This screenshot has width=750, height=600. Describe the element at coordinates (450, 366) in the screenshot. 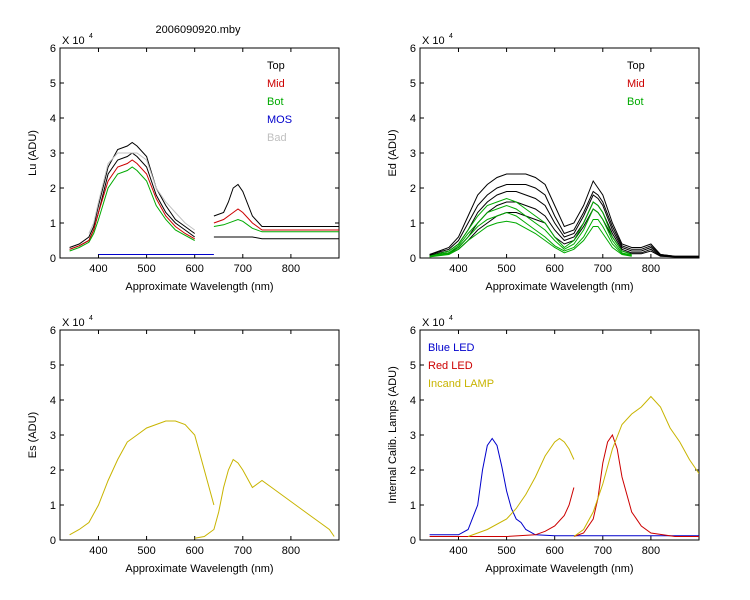

I see `legend-entry: Red LED` at that location.